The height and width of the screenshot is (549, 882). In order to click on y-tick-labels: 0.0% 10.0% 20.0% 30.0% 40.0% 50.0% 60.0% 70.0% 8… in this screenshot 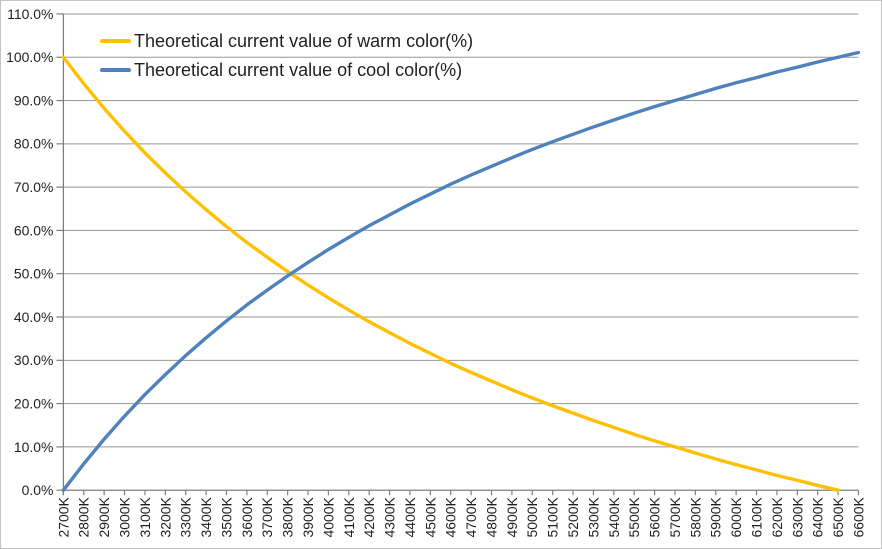, I will do `click(29, 252)`.